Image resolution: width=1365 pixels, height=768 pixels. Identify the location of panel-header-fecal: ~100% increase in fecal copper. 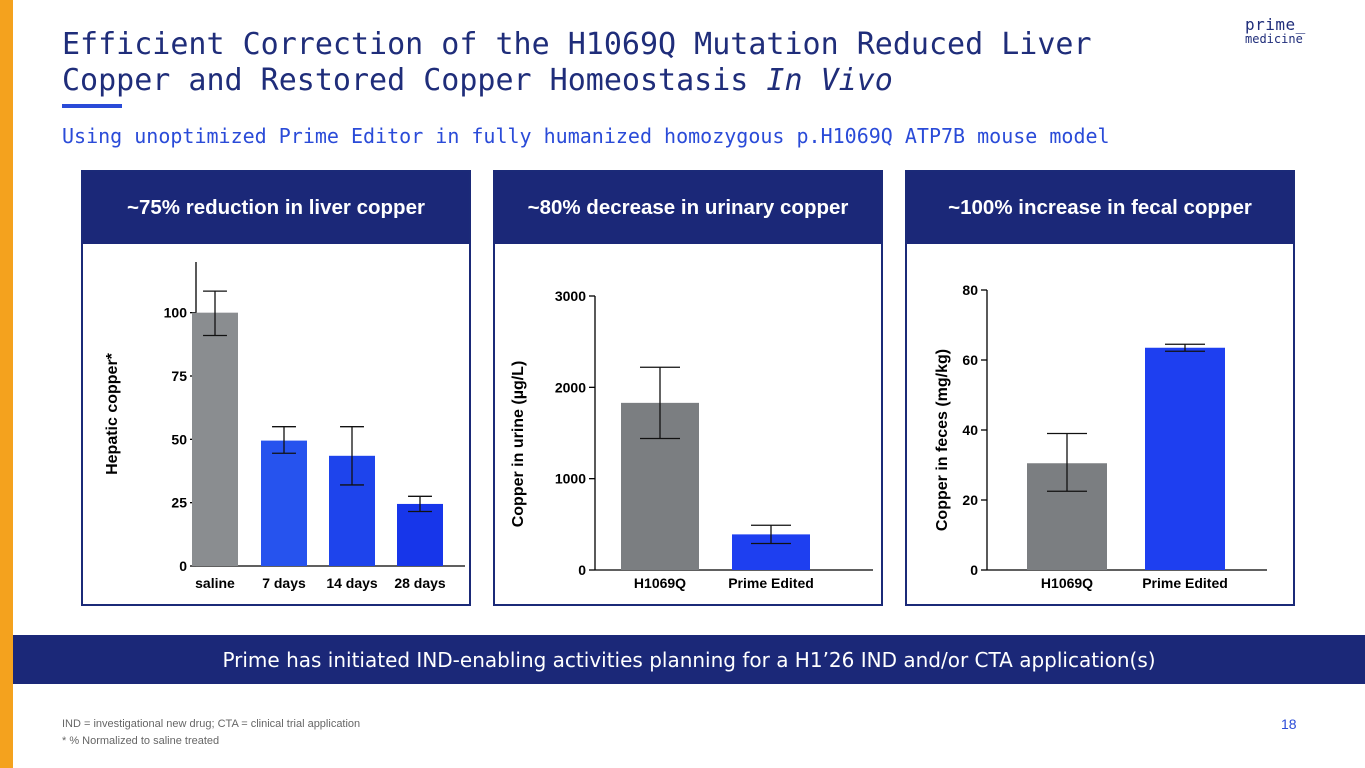
(1100, 208).